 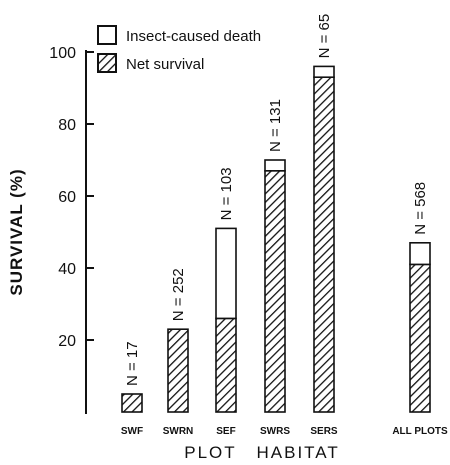 What do you see at coordinates (420, 208) in the screenshot?
I see `n-label: N = 568` at bounding box center [420, 208].